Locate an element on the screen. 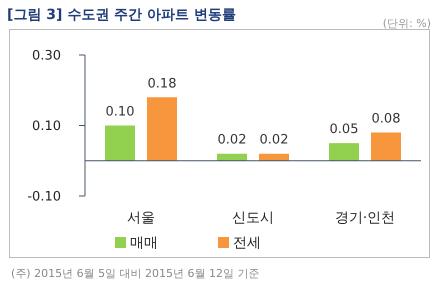 The image size is (439, 296). y-tick-label: 0.30 is located at coordinates (46, 56).